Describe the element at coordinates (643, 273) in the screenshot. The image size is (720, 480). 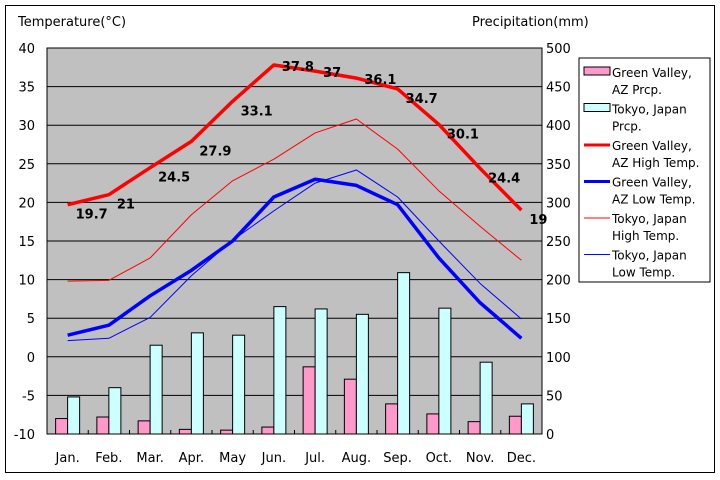
I see `legend-label: Low Temp.` at that location.